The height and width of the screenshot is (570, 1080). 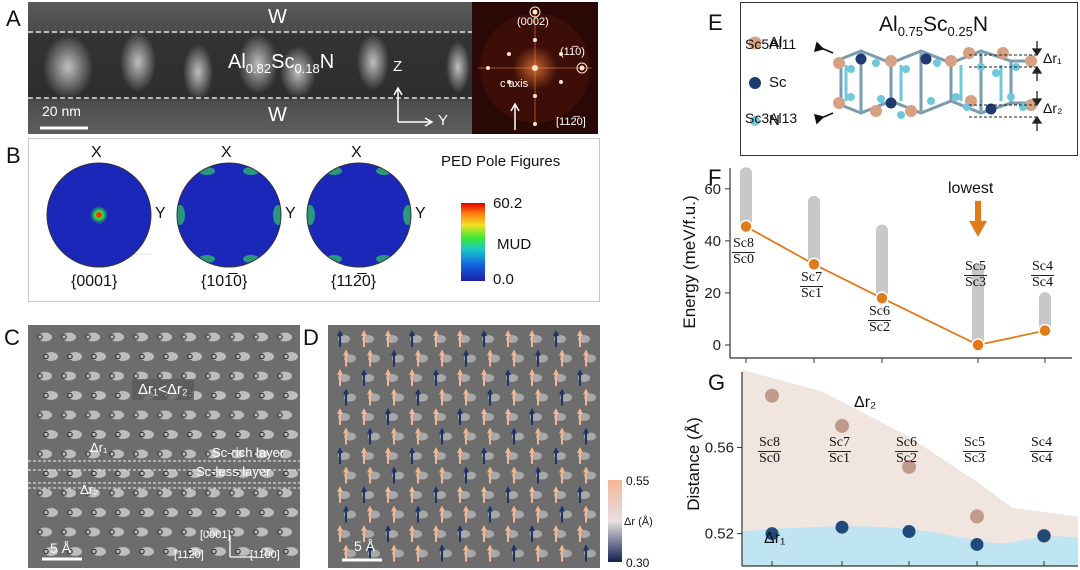 I want to click on energy-y-tick-label: 20, so click(x=712, y=293).